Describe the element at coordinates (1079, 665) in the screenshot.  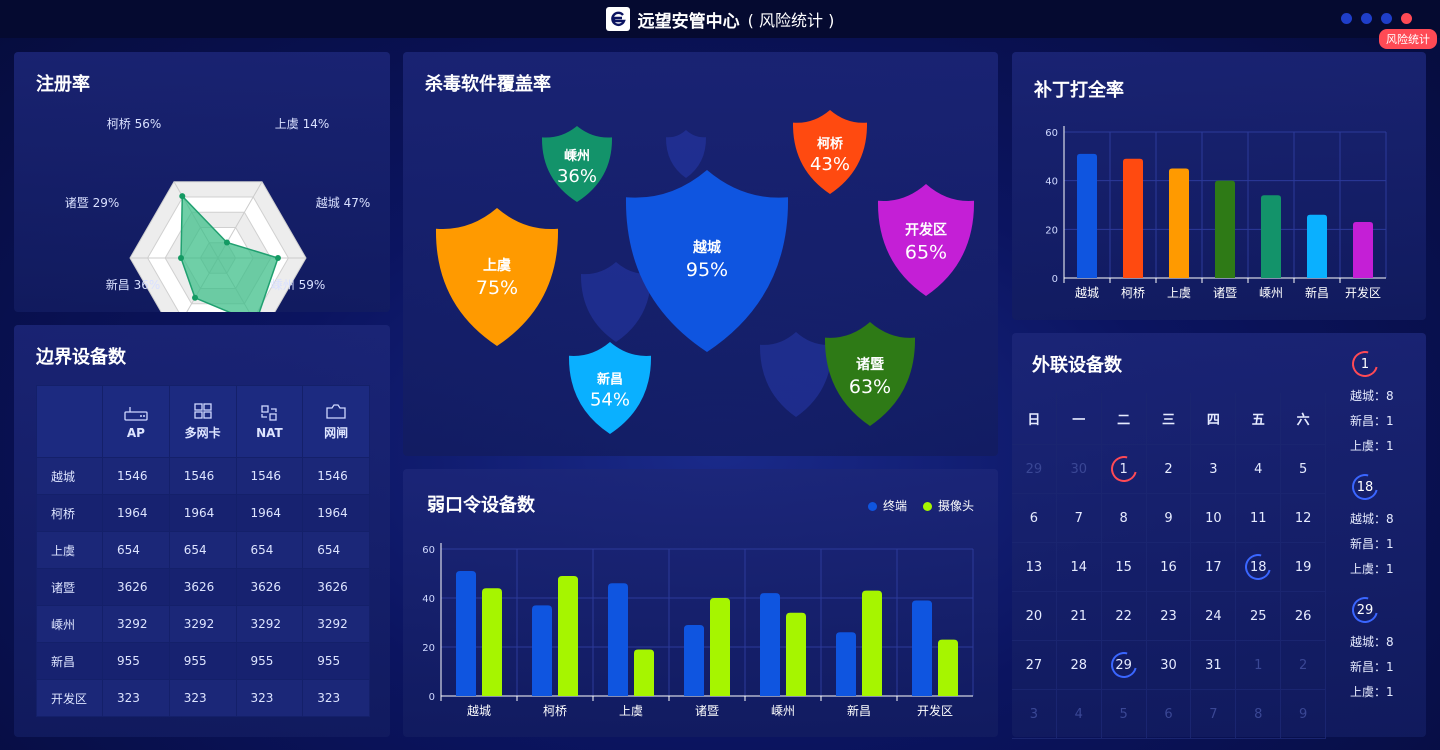
I see `calendar-day: 28` at that location.